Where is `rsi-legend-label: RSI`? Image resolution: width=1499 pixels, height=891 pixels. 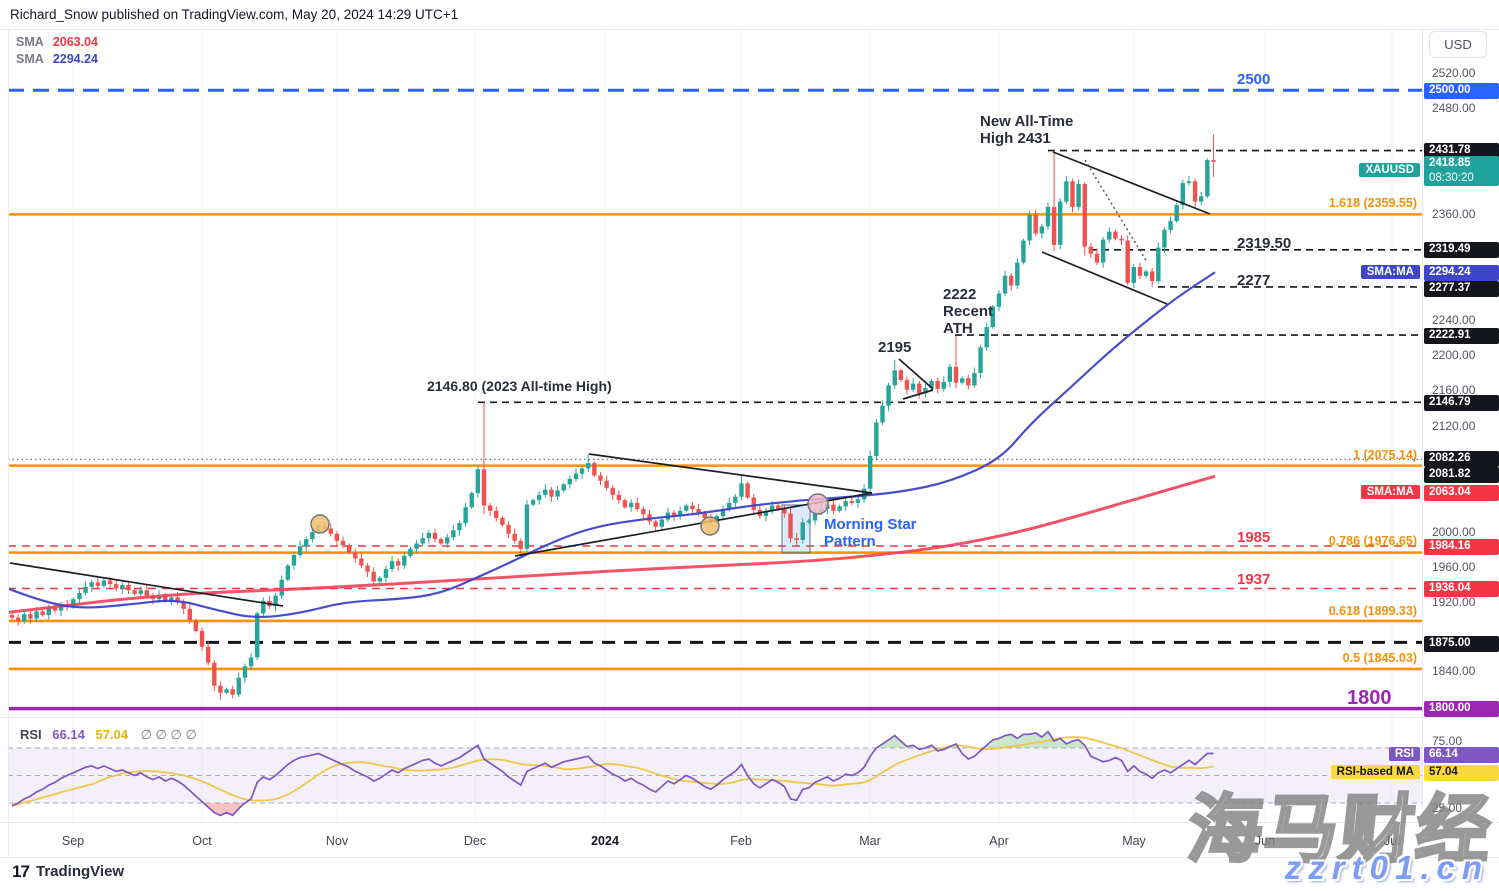
rsi-legend-label: RSI is located at coordinates (31, 734).